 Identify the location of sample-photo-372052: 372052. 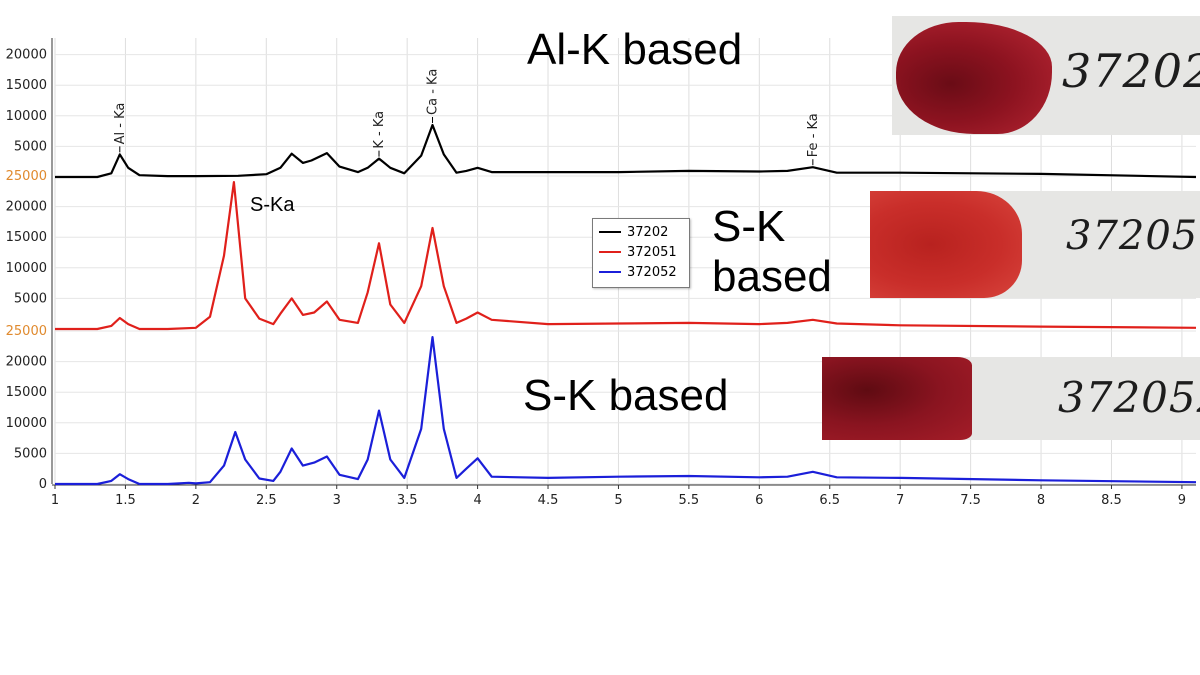
(1011, 398).